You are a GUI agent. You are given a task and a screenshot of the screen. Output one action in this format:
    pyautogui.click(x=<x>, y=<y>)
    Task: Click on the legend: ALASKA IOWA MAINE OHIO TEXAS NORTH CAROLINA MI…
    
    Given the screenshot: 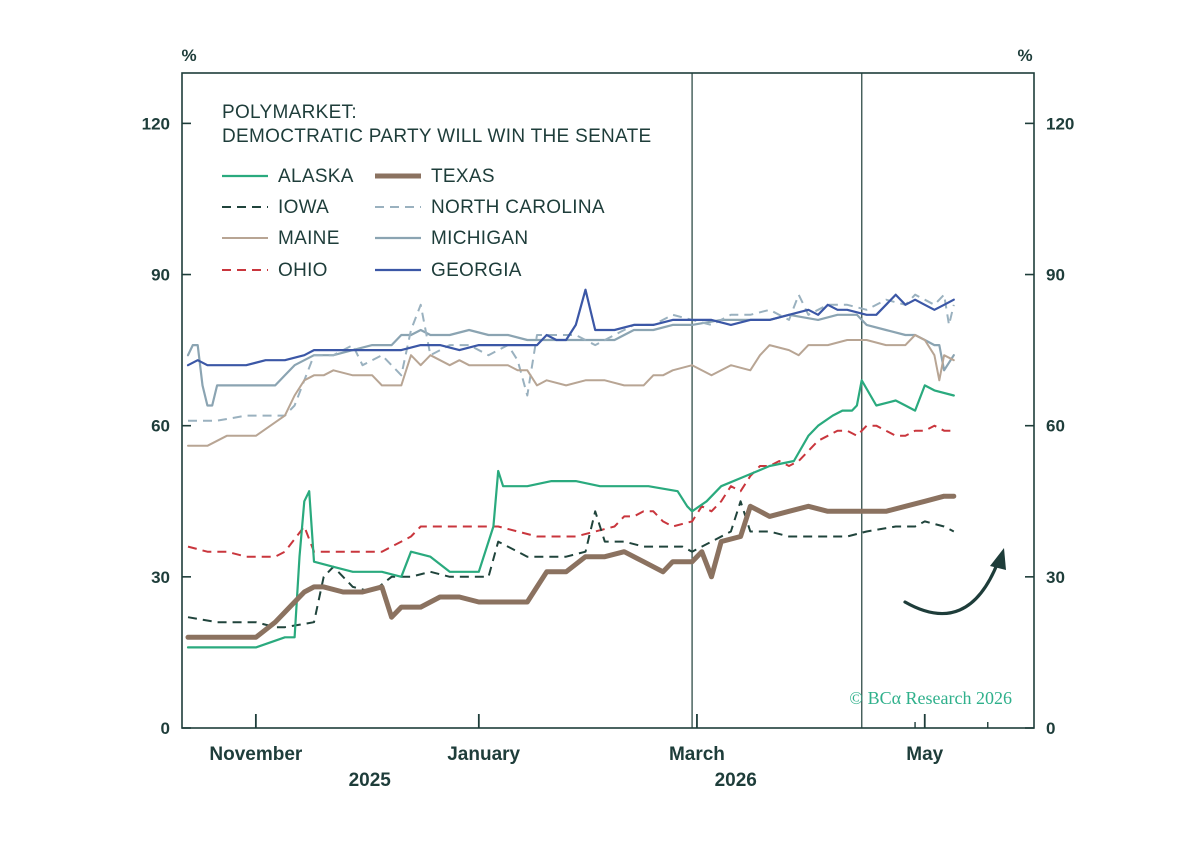 What is the action you would take?
    pyautogui.click(x=413, y=223)
    